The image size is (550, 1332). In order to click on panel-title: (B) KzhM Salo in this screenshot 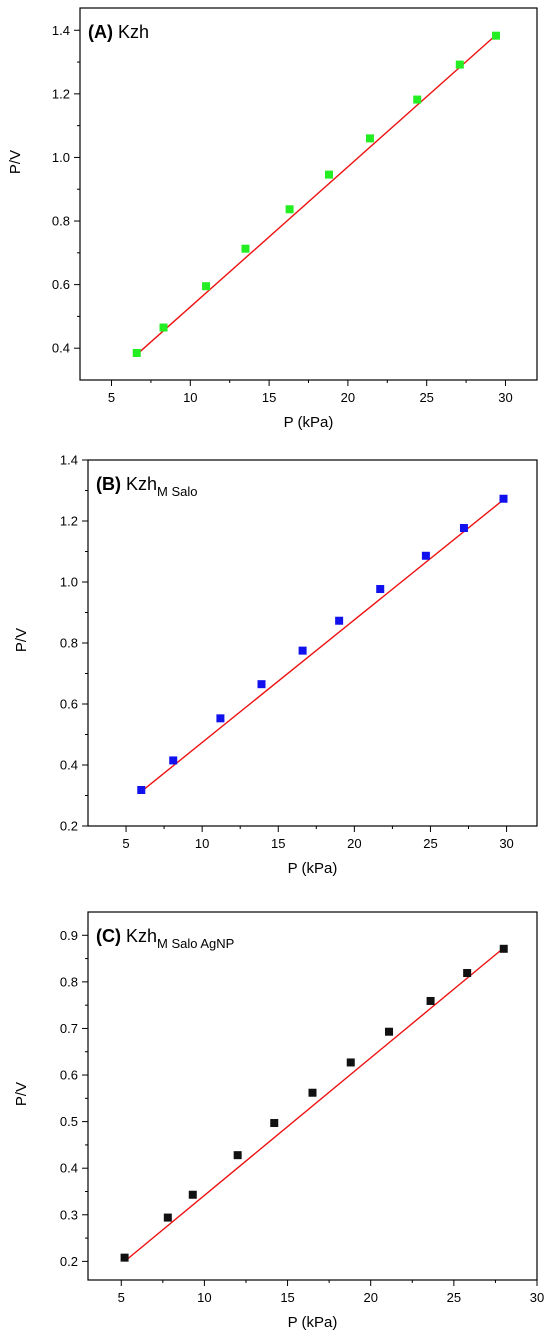, I will do `click(147, 486)`.